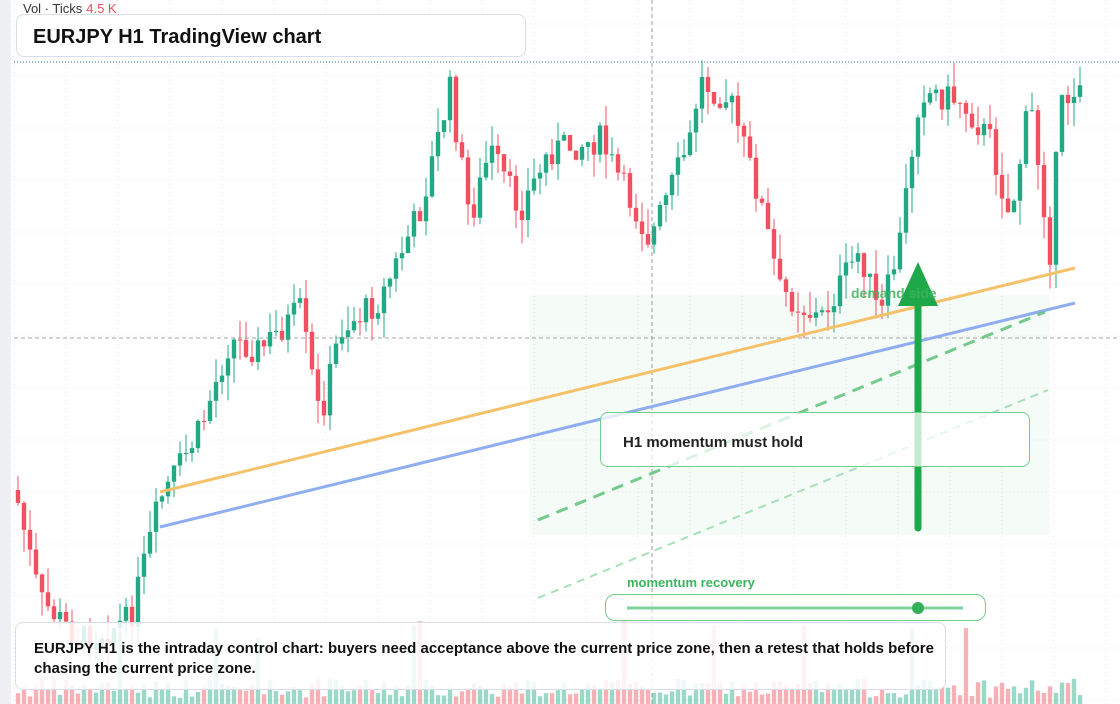 The height and width of the screenshot is (704, 1120). I want to click on slider-track, so click(795, 608).